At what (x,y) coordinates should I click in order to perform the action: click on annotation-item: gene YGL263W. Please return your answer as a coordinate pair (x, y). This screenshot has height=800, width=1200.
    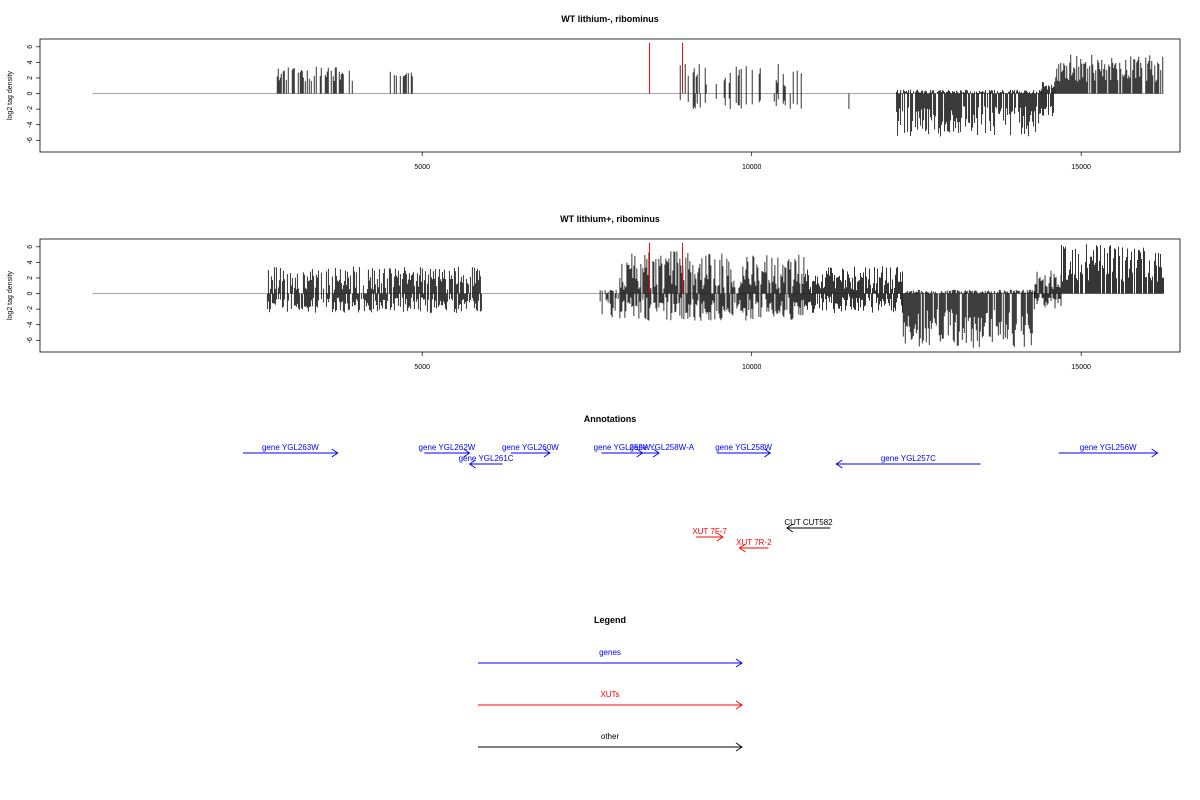
    Looking at the image, I should click on (291, 450).